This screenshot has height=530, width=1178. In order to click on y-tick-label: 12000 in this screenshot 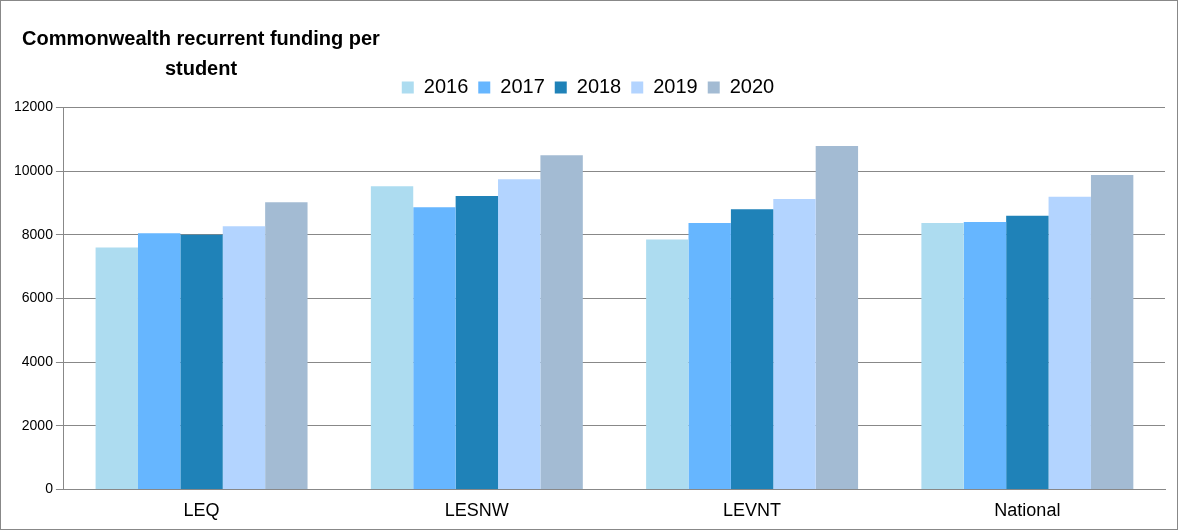, I will do `click(33, 106)`.